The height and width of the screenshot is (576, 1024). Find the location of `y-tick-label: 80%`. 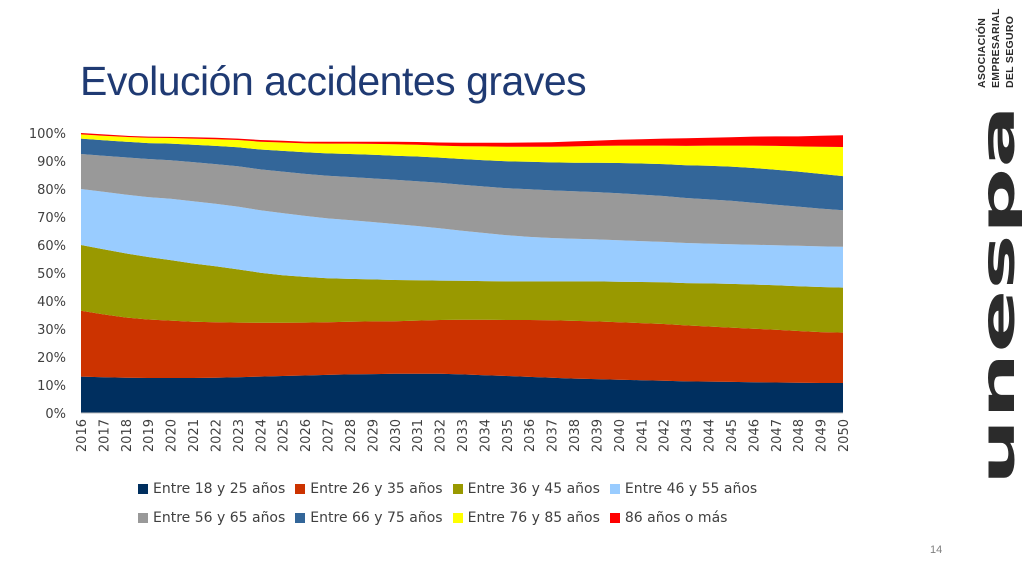

y-tick-label: 80% is located at coordinates (51, 190).